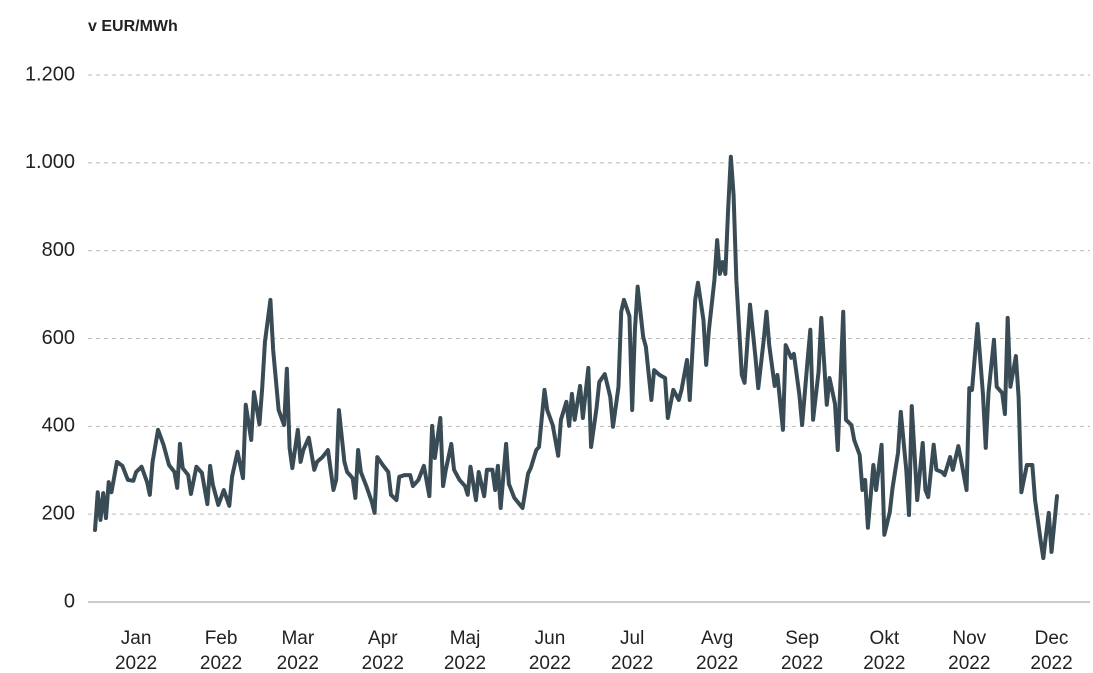 Image resolution: width=1093 pixels, height=673 pixels. I want to click on x-tick-label: Dec 2022, so click(1051, 650).